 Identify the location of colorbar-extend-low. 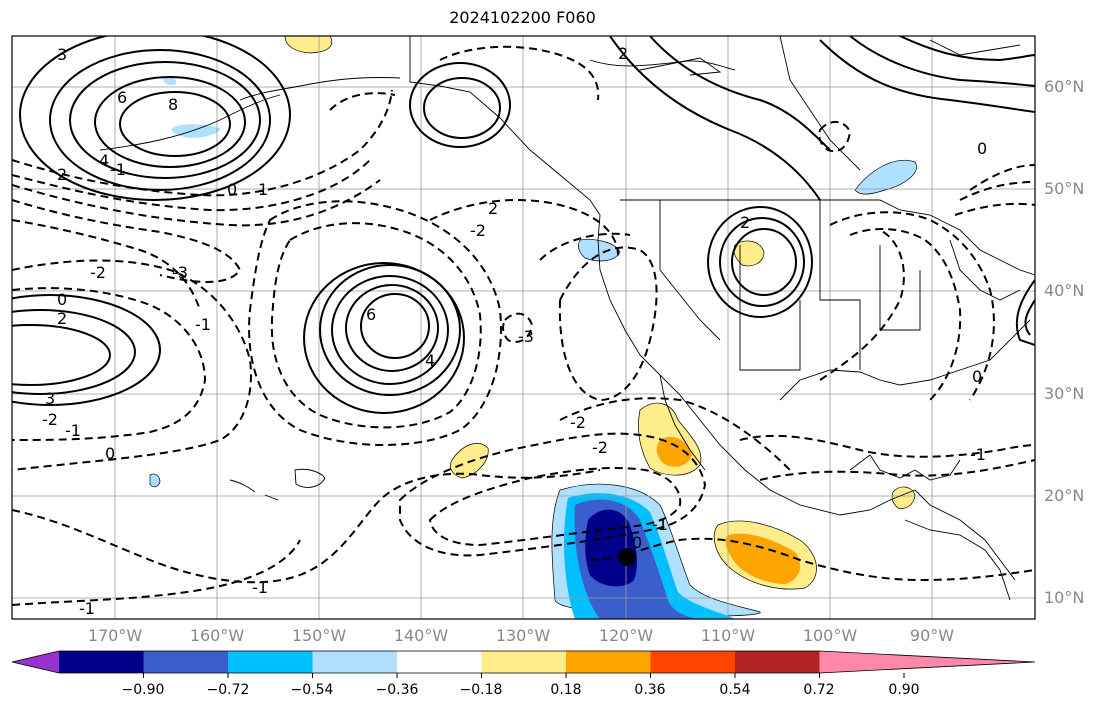
(35, 662).